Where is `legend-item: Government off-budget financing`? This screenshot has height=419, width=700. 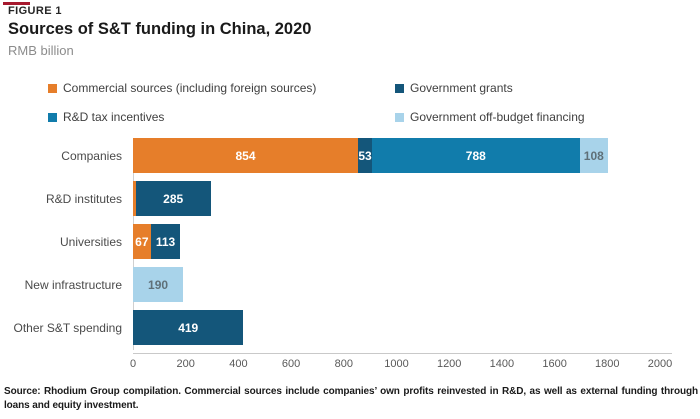 legend-item: Government off-budget financing is located at coordinates (490, 117).